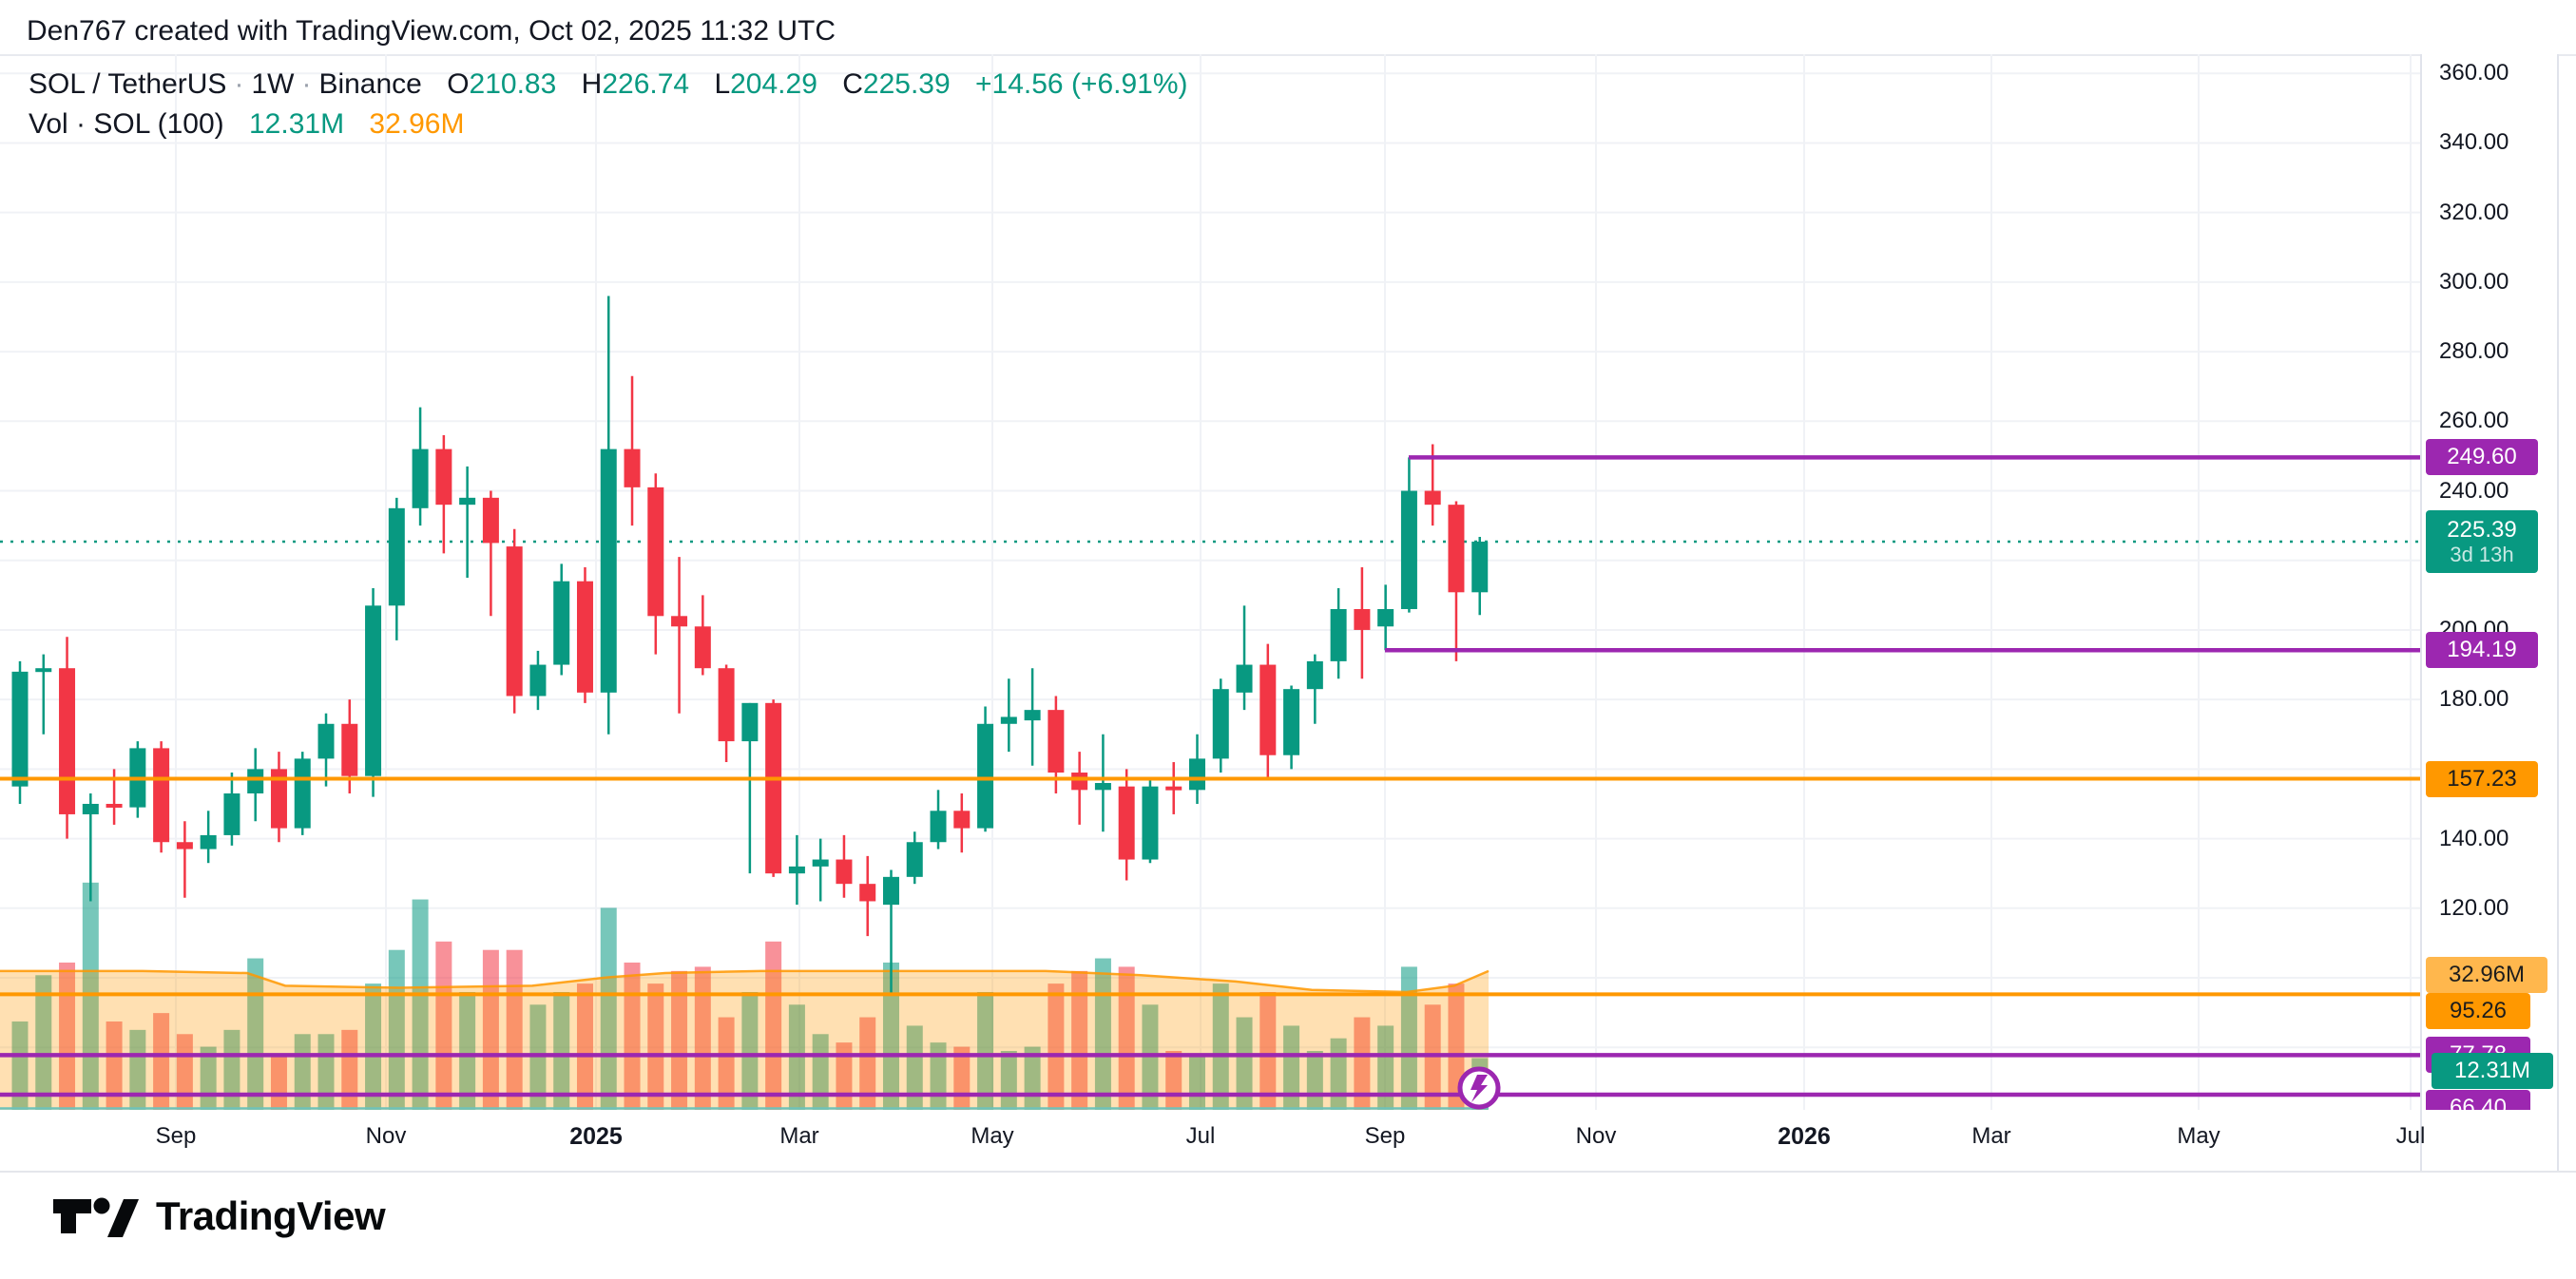 The image size is (2576, 1279). I want to click on lightning-icon, so click(1480, 1089).